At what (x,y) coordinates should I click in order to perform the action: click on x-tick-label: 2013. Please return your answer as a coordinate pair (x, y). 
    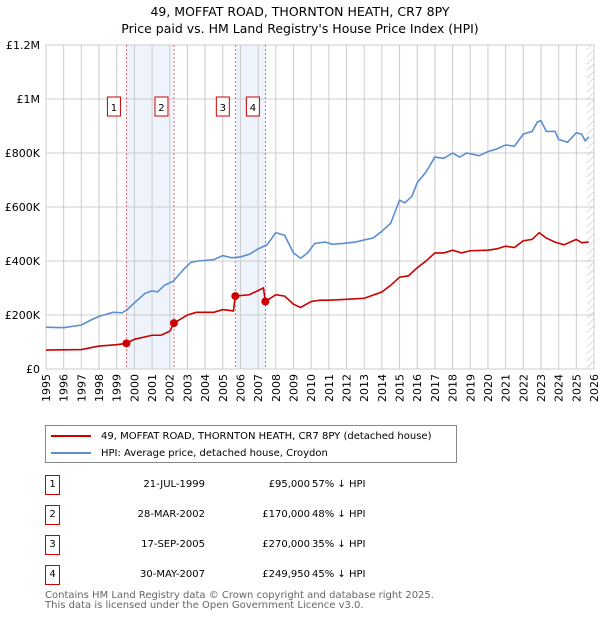
    Looking at the image, I should click on (364, 388).